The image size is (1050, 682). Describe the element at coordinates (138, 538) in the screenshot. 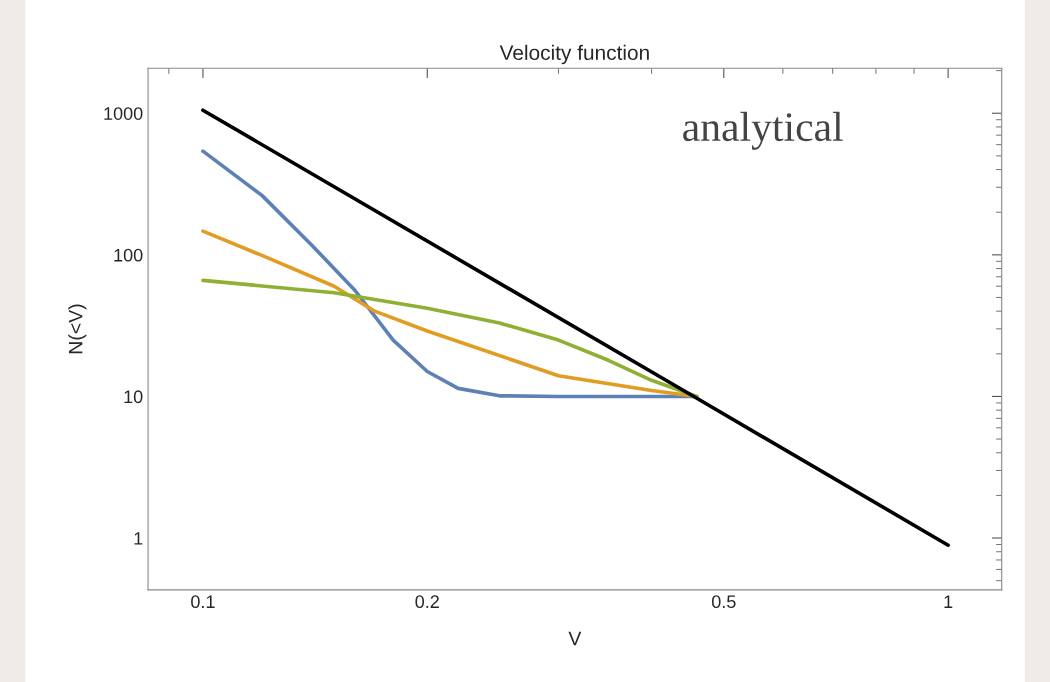

I see `y-tick-label: 1` at that location.